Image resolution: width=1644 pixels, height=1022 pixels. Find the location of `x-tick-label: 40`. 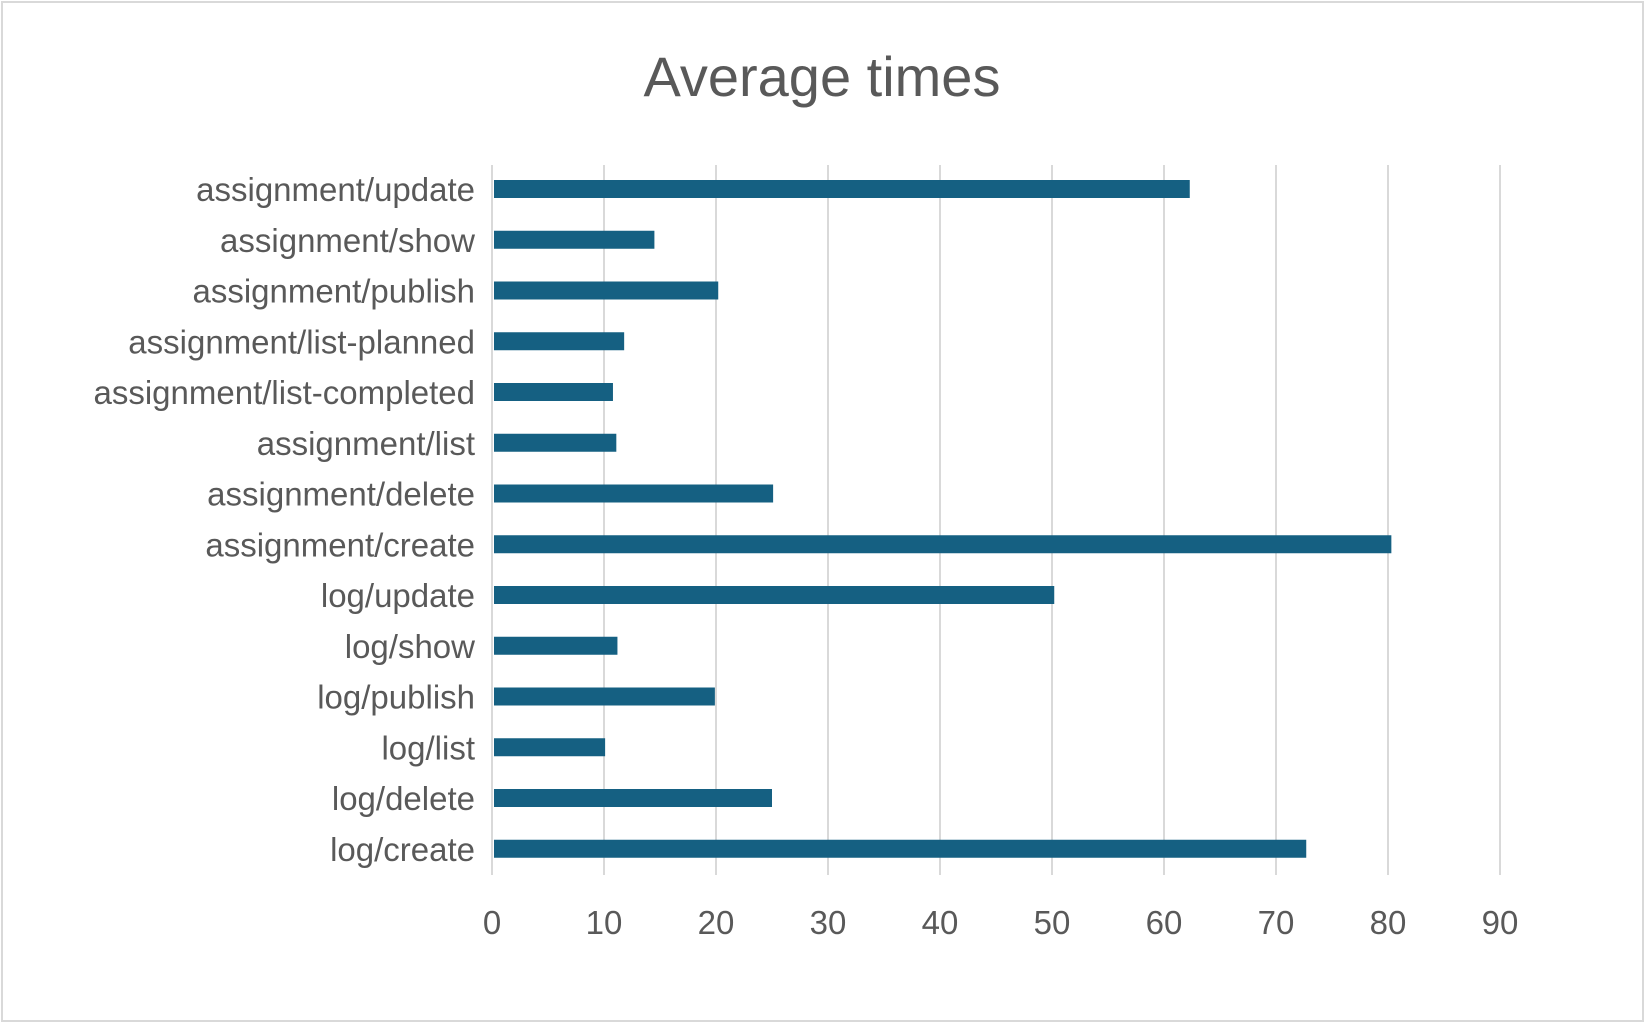

x-tick-label: 40 is located at coordinates (940, 922).